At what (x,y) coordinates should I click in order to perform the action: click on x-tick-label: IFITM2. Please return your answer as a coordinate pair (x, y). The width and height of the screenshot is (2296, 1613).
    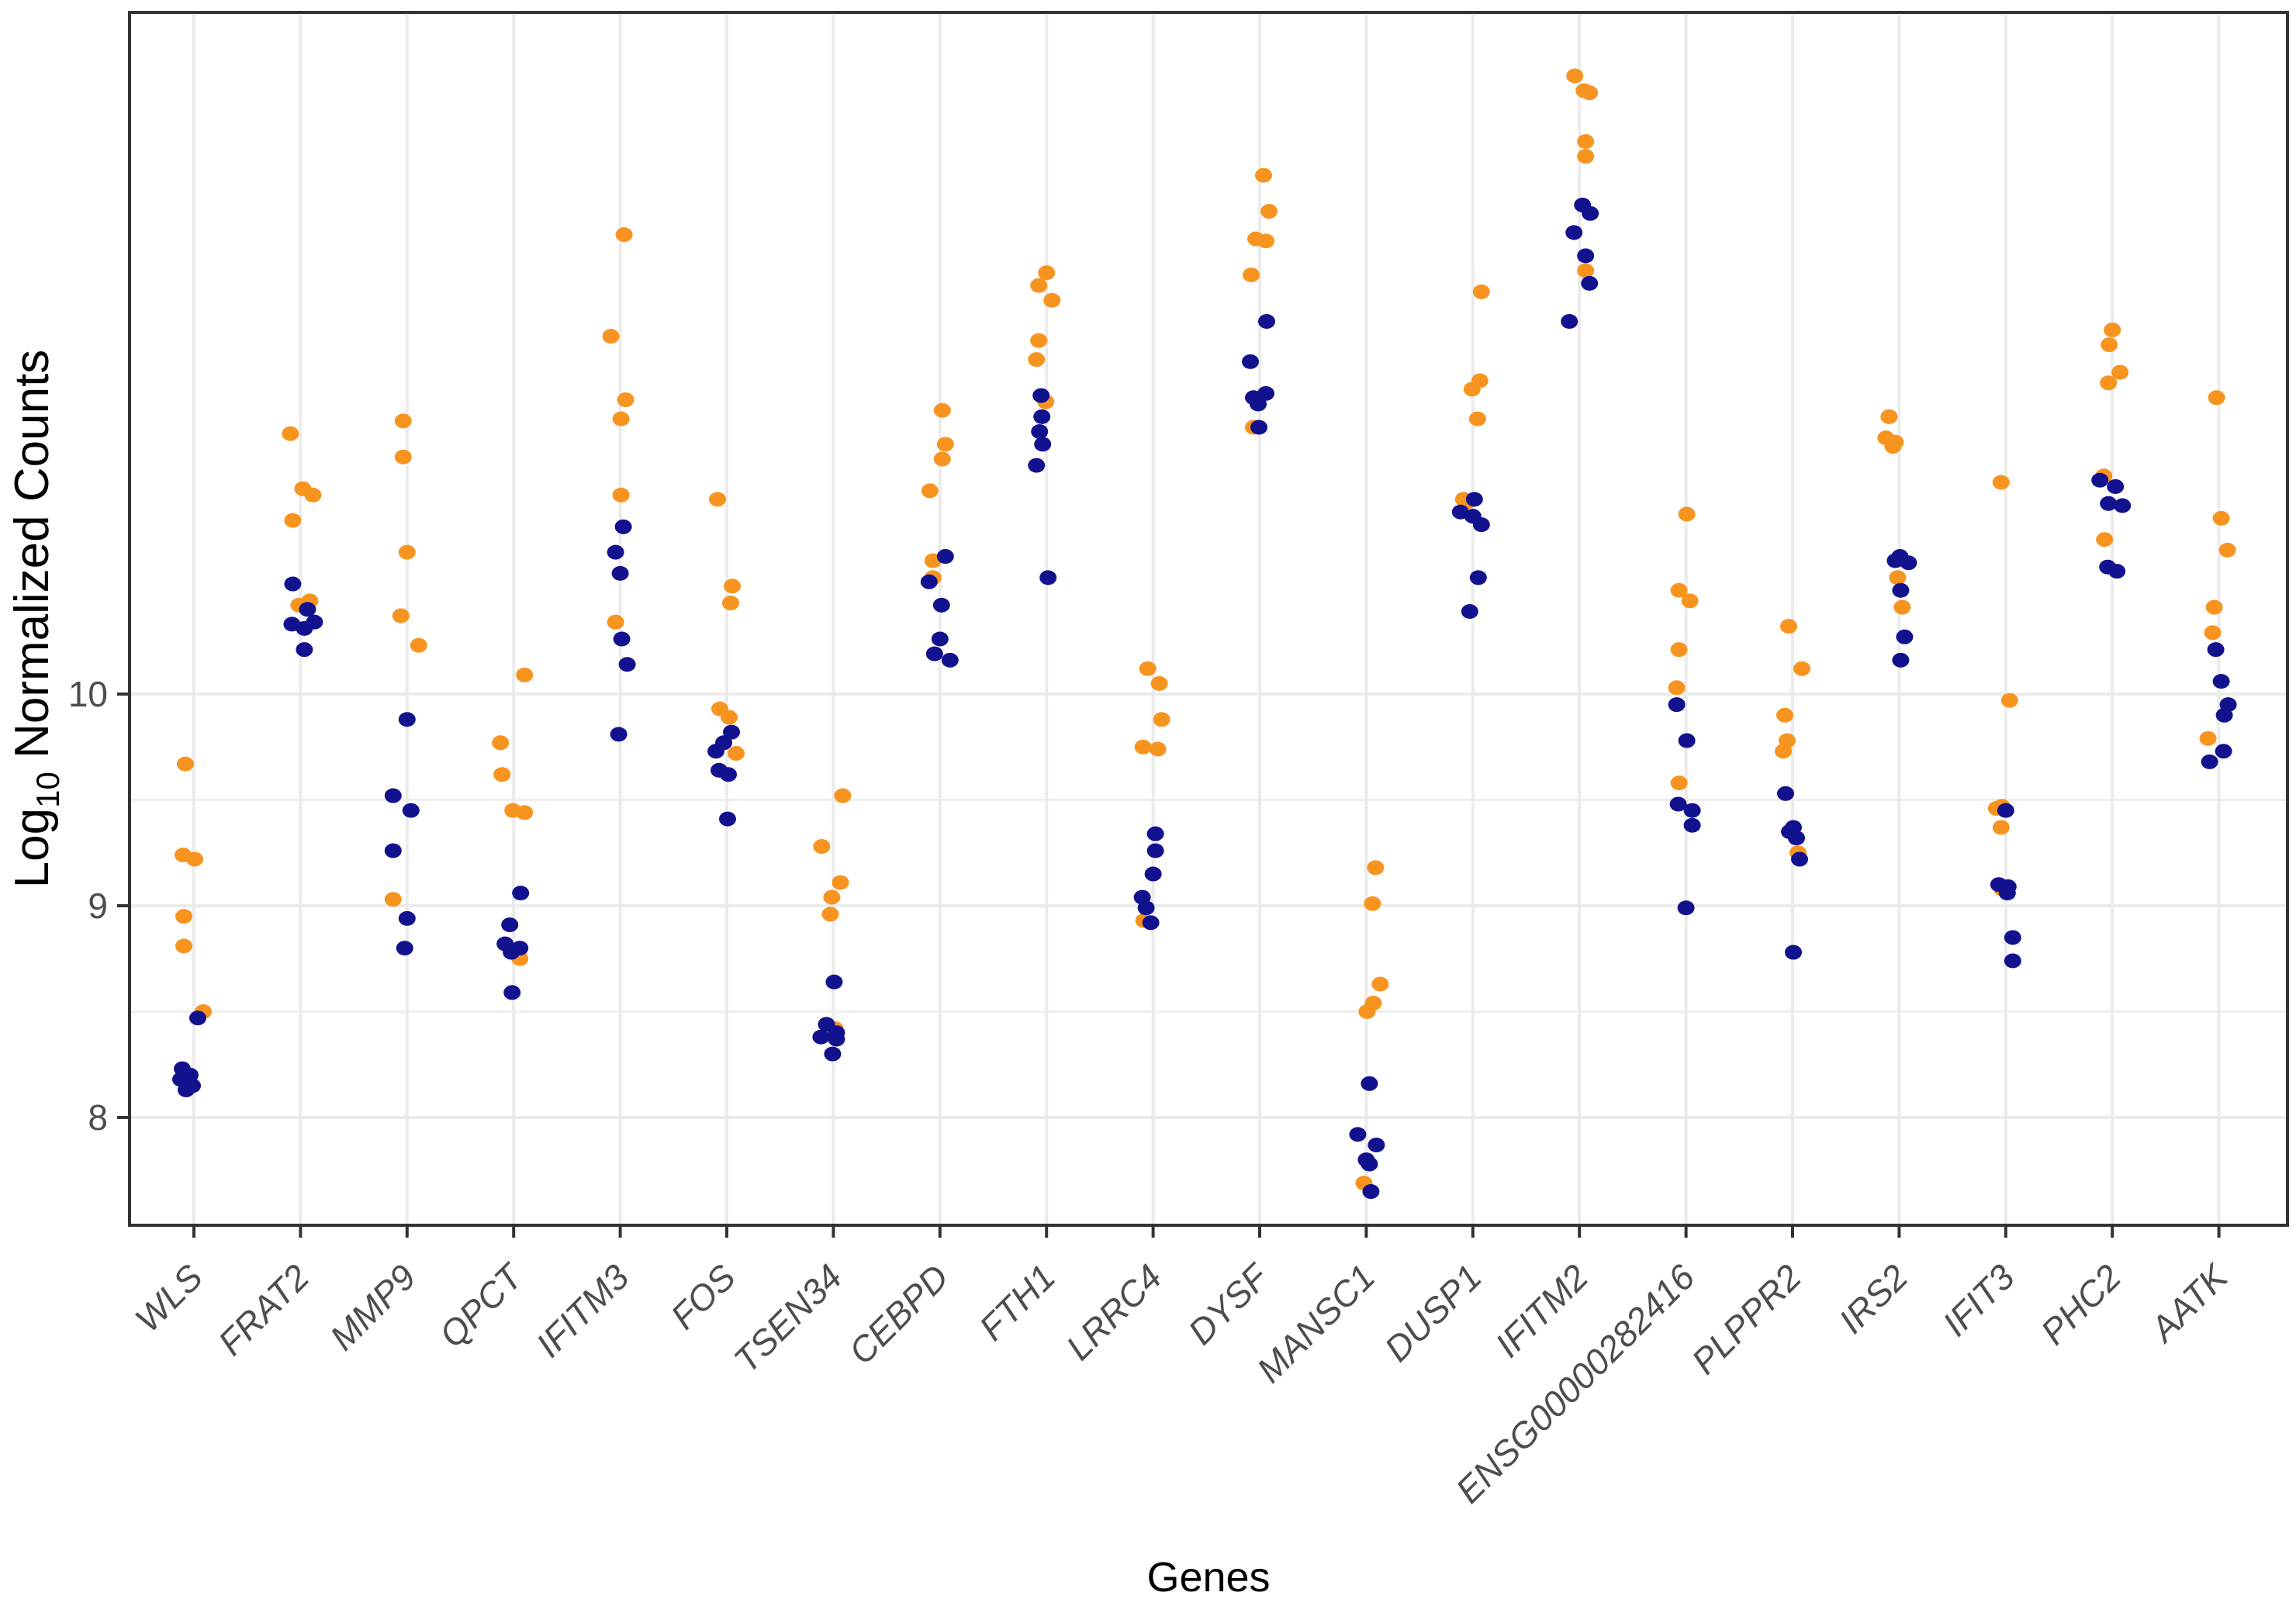
    Looking at the image, I should click on (1541, 1310).